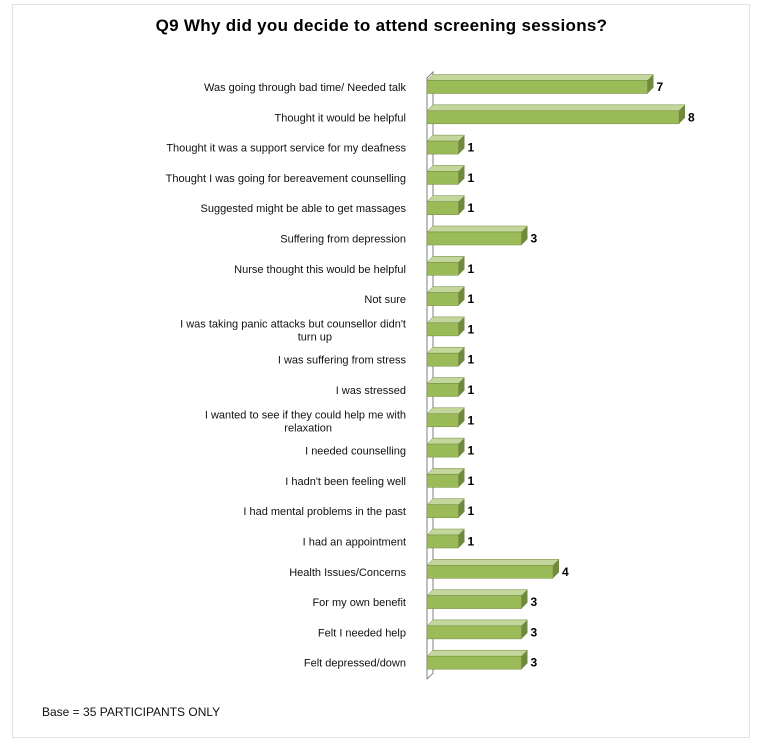 This screenshot has width=763, height=744. I want to click on category-label: Thought it would be helpful, so click(340, 118).